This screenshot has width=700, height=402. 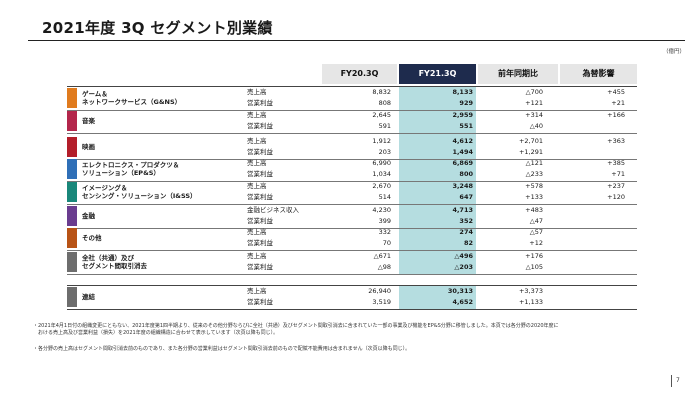 I want to click on segment-name-line: イメージング＆, so click(x=105, y=187).